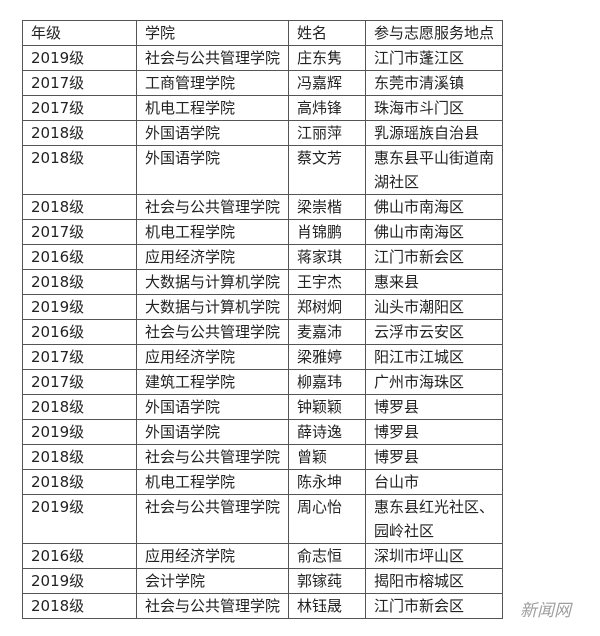  Describe the element at coordinates (434, 83) in the screenshot. I see `cell-location: 东莞市清溪镇` at that location.